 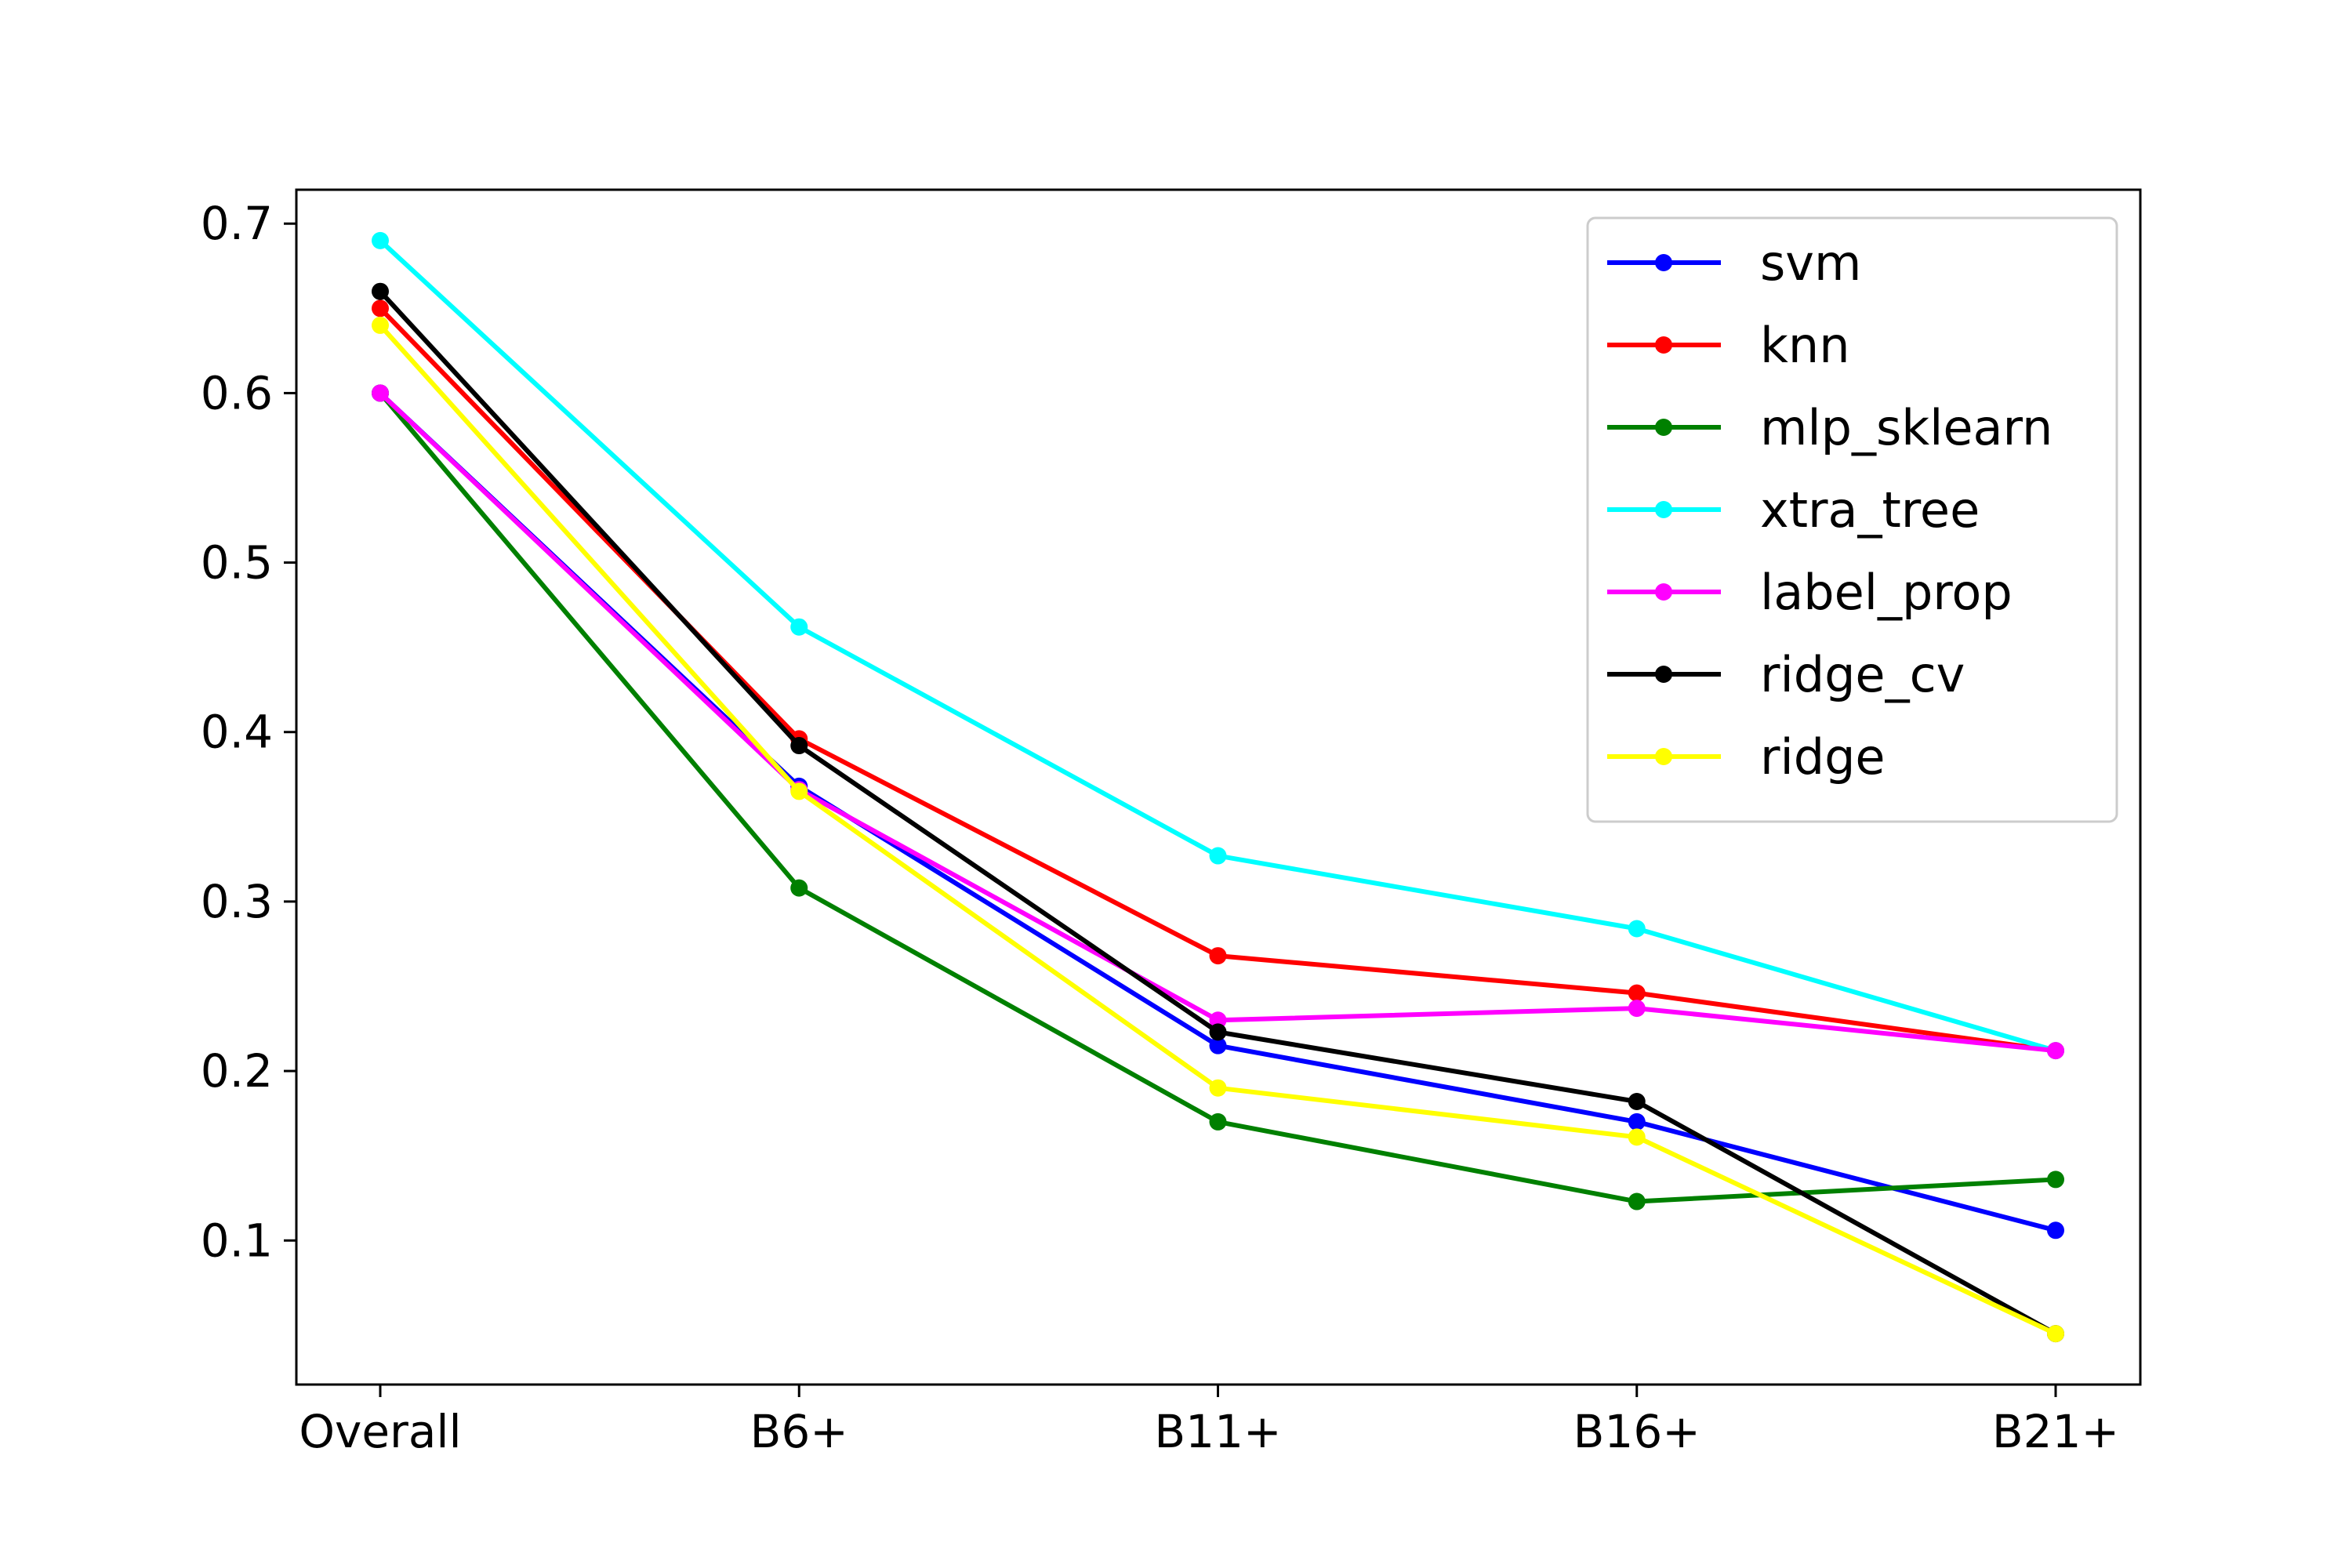 What do you see at coordinates (1810, 263) in the screenshot?
I see `legend-label: svm` at bounding box center [1810, 263].